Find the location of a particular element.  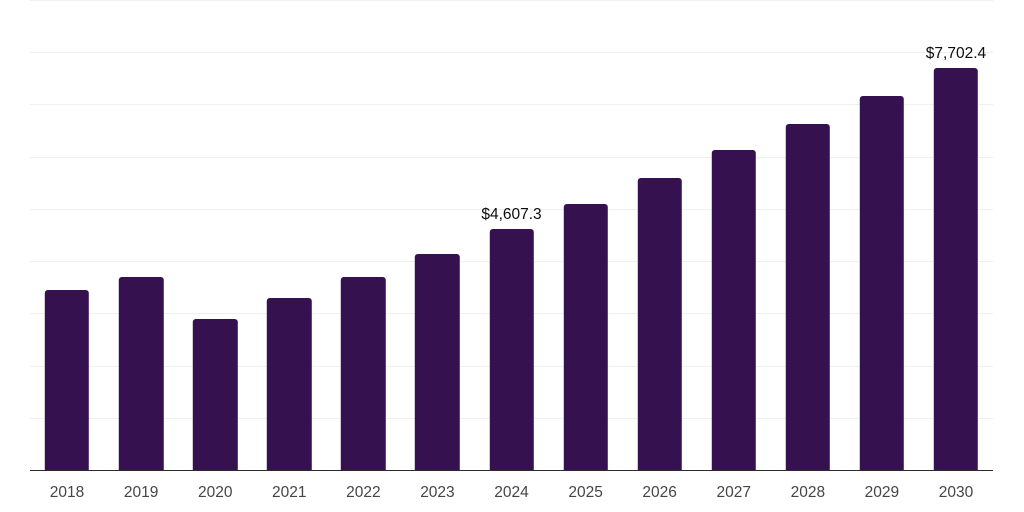

bar-slot-2020 is located at coordinates (215, 235).